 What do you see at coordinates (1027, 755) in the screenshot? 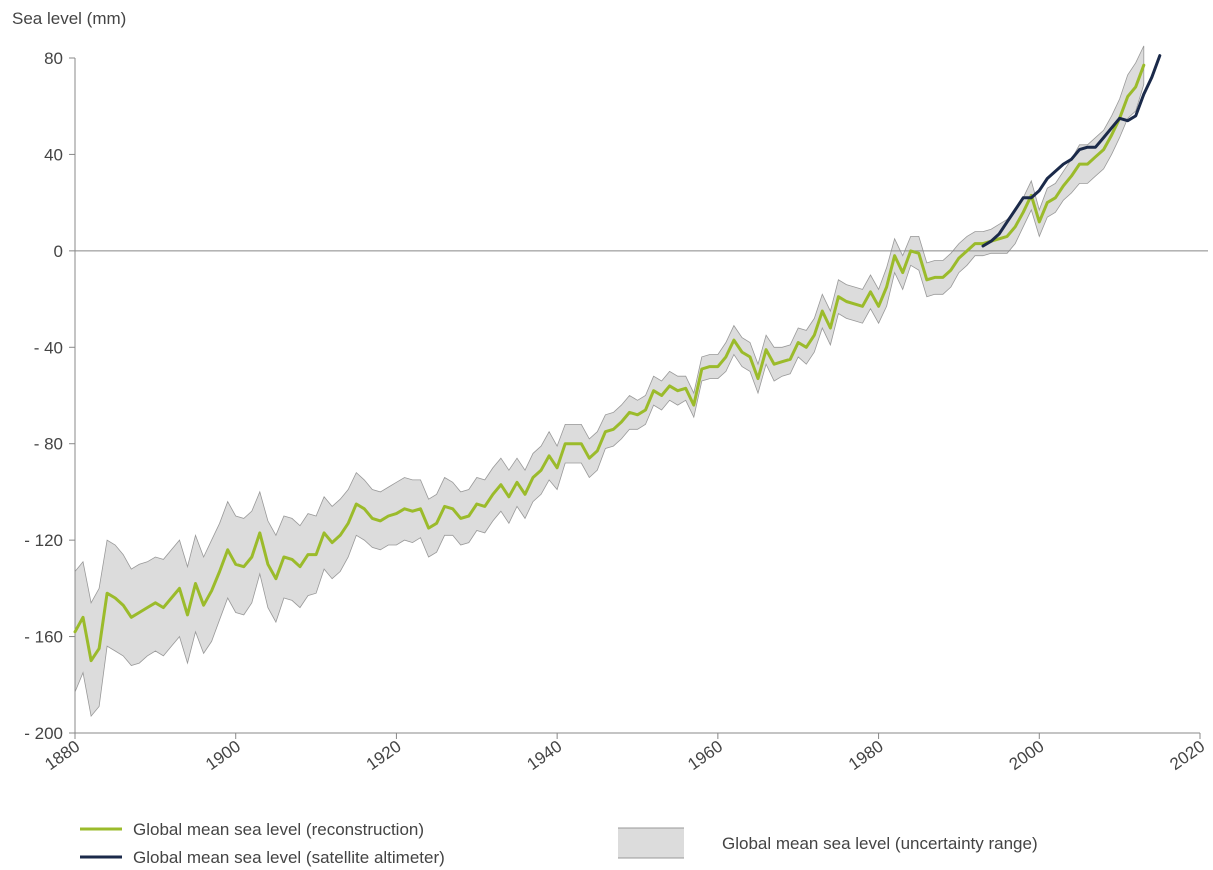
I see `x-tick-label: 2000` at bounding box center [1027, 755].